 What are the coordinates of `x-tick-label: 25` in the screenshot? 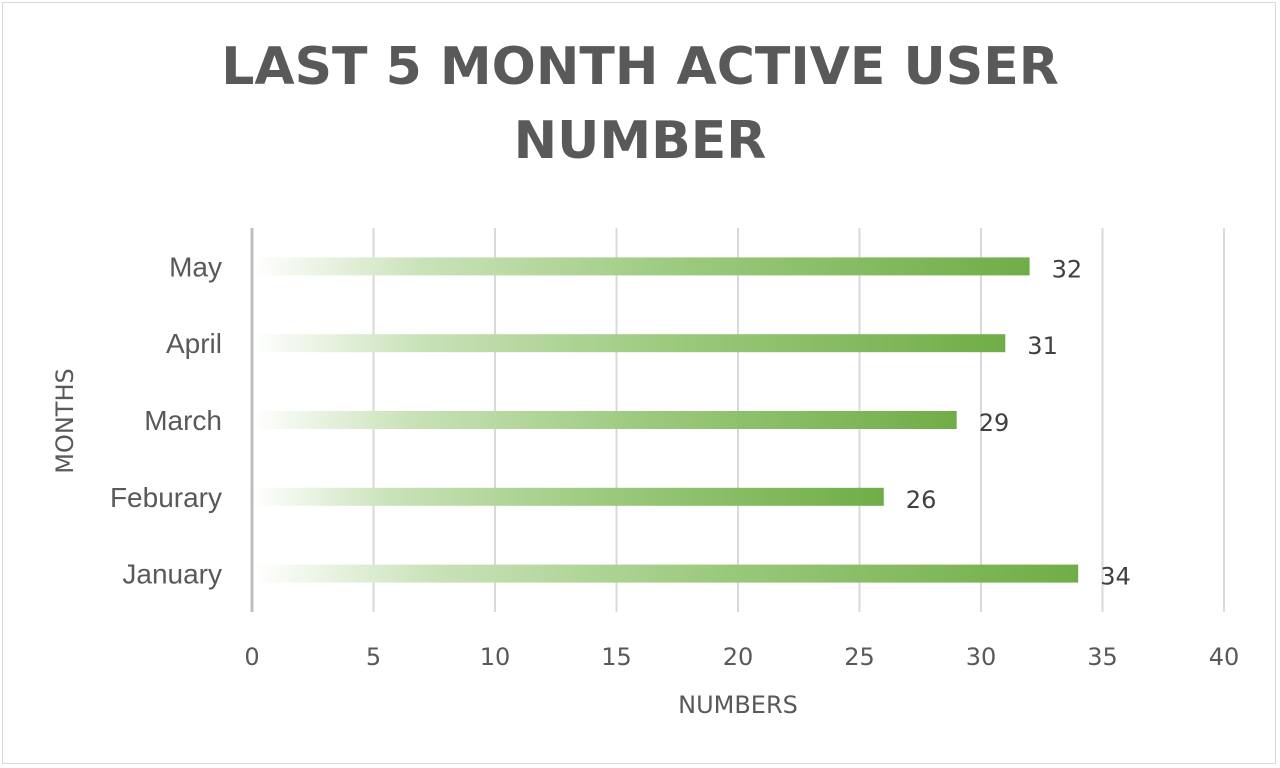 It's located at (859, 657).